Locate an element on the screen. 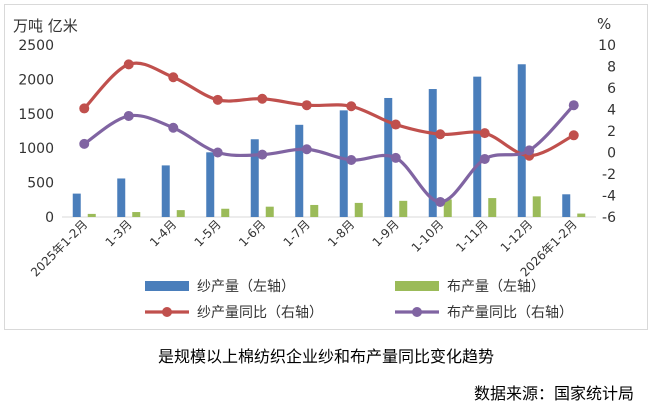 Image resolution: width=652 pixels, height=407 pixels. right-axis-unit: % is located at coordinates (604, 24).